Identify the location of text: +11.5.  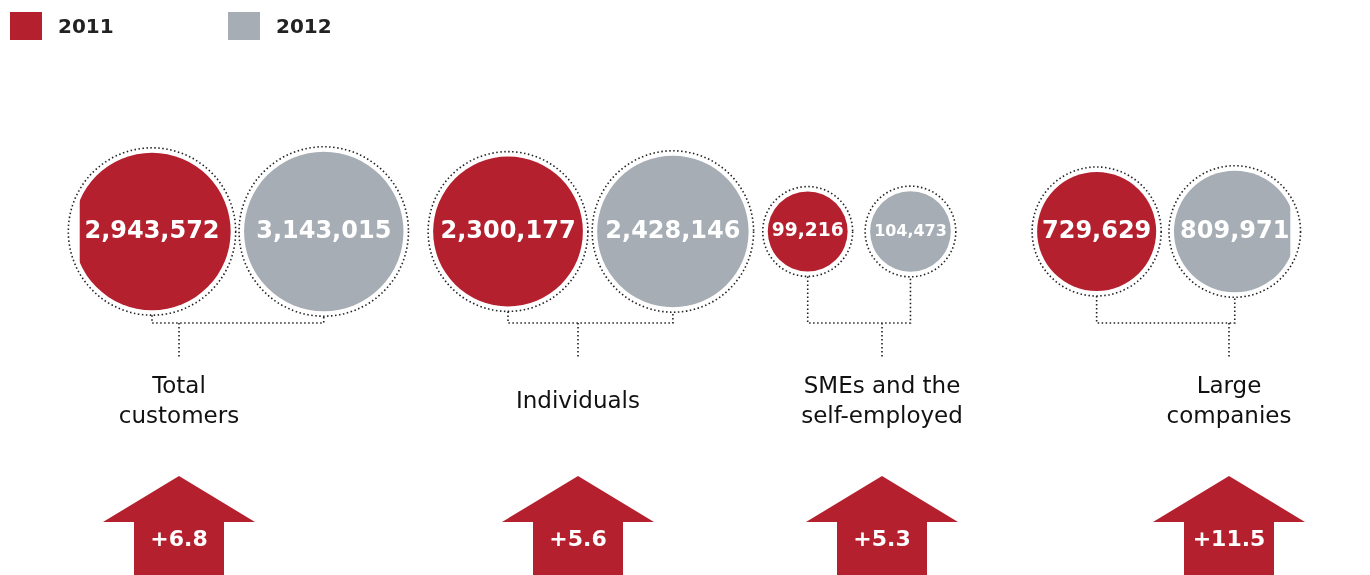
(1229, 538).